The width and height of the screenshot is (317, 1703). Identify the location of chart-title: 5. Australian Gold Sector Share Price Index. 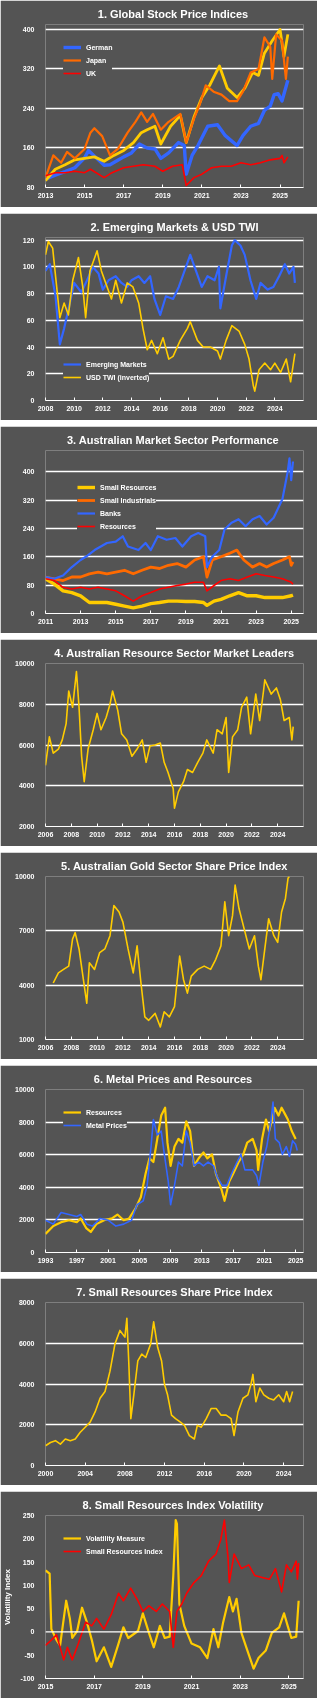
(175, 865).